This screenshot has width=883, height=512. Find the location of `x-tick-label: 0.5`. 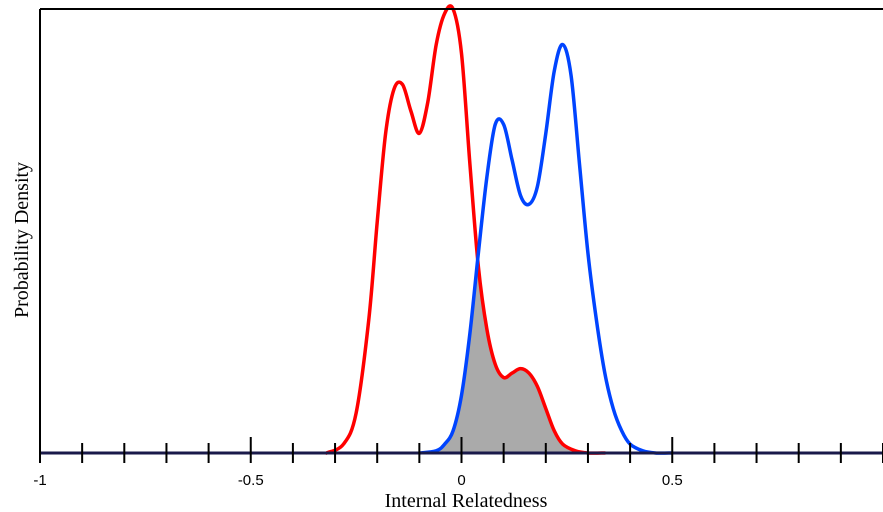

x-tick-label: 0.5 is located at coordinates (672, 480).